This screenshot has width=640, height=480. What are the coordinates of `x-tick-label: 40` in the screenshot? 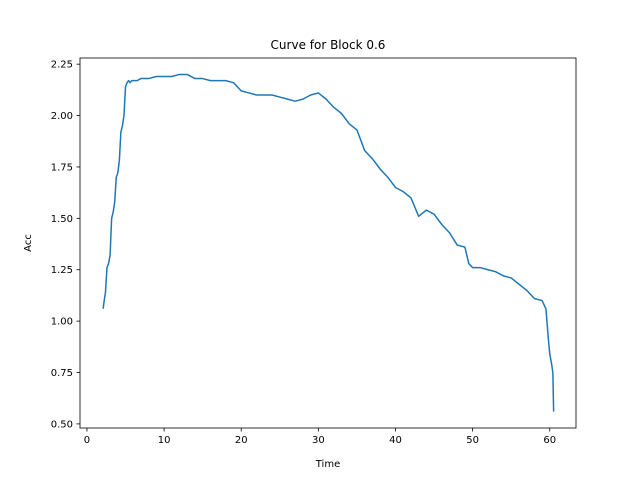 It's located at (395, 440).